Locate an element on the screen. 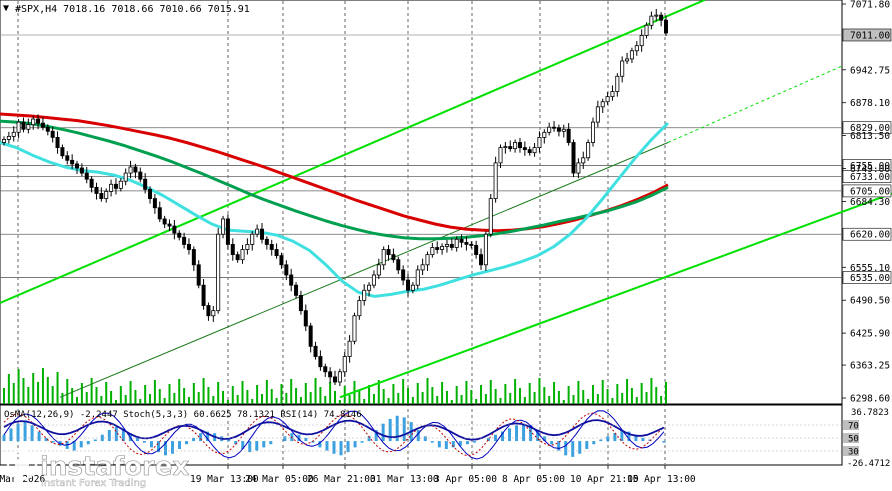  price-tick-label-9: 6363.25 is located at coordinates (870, 366).